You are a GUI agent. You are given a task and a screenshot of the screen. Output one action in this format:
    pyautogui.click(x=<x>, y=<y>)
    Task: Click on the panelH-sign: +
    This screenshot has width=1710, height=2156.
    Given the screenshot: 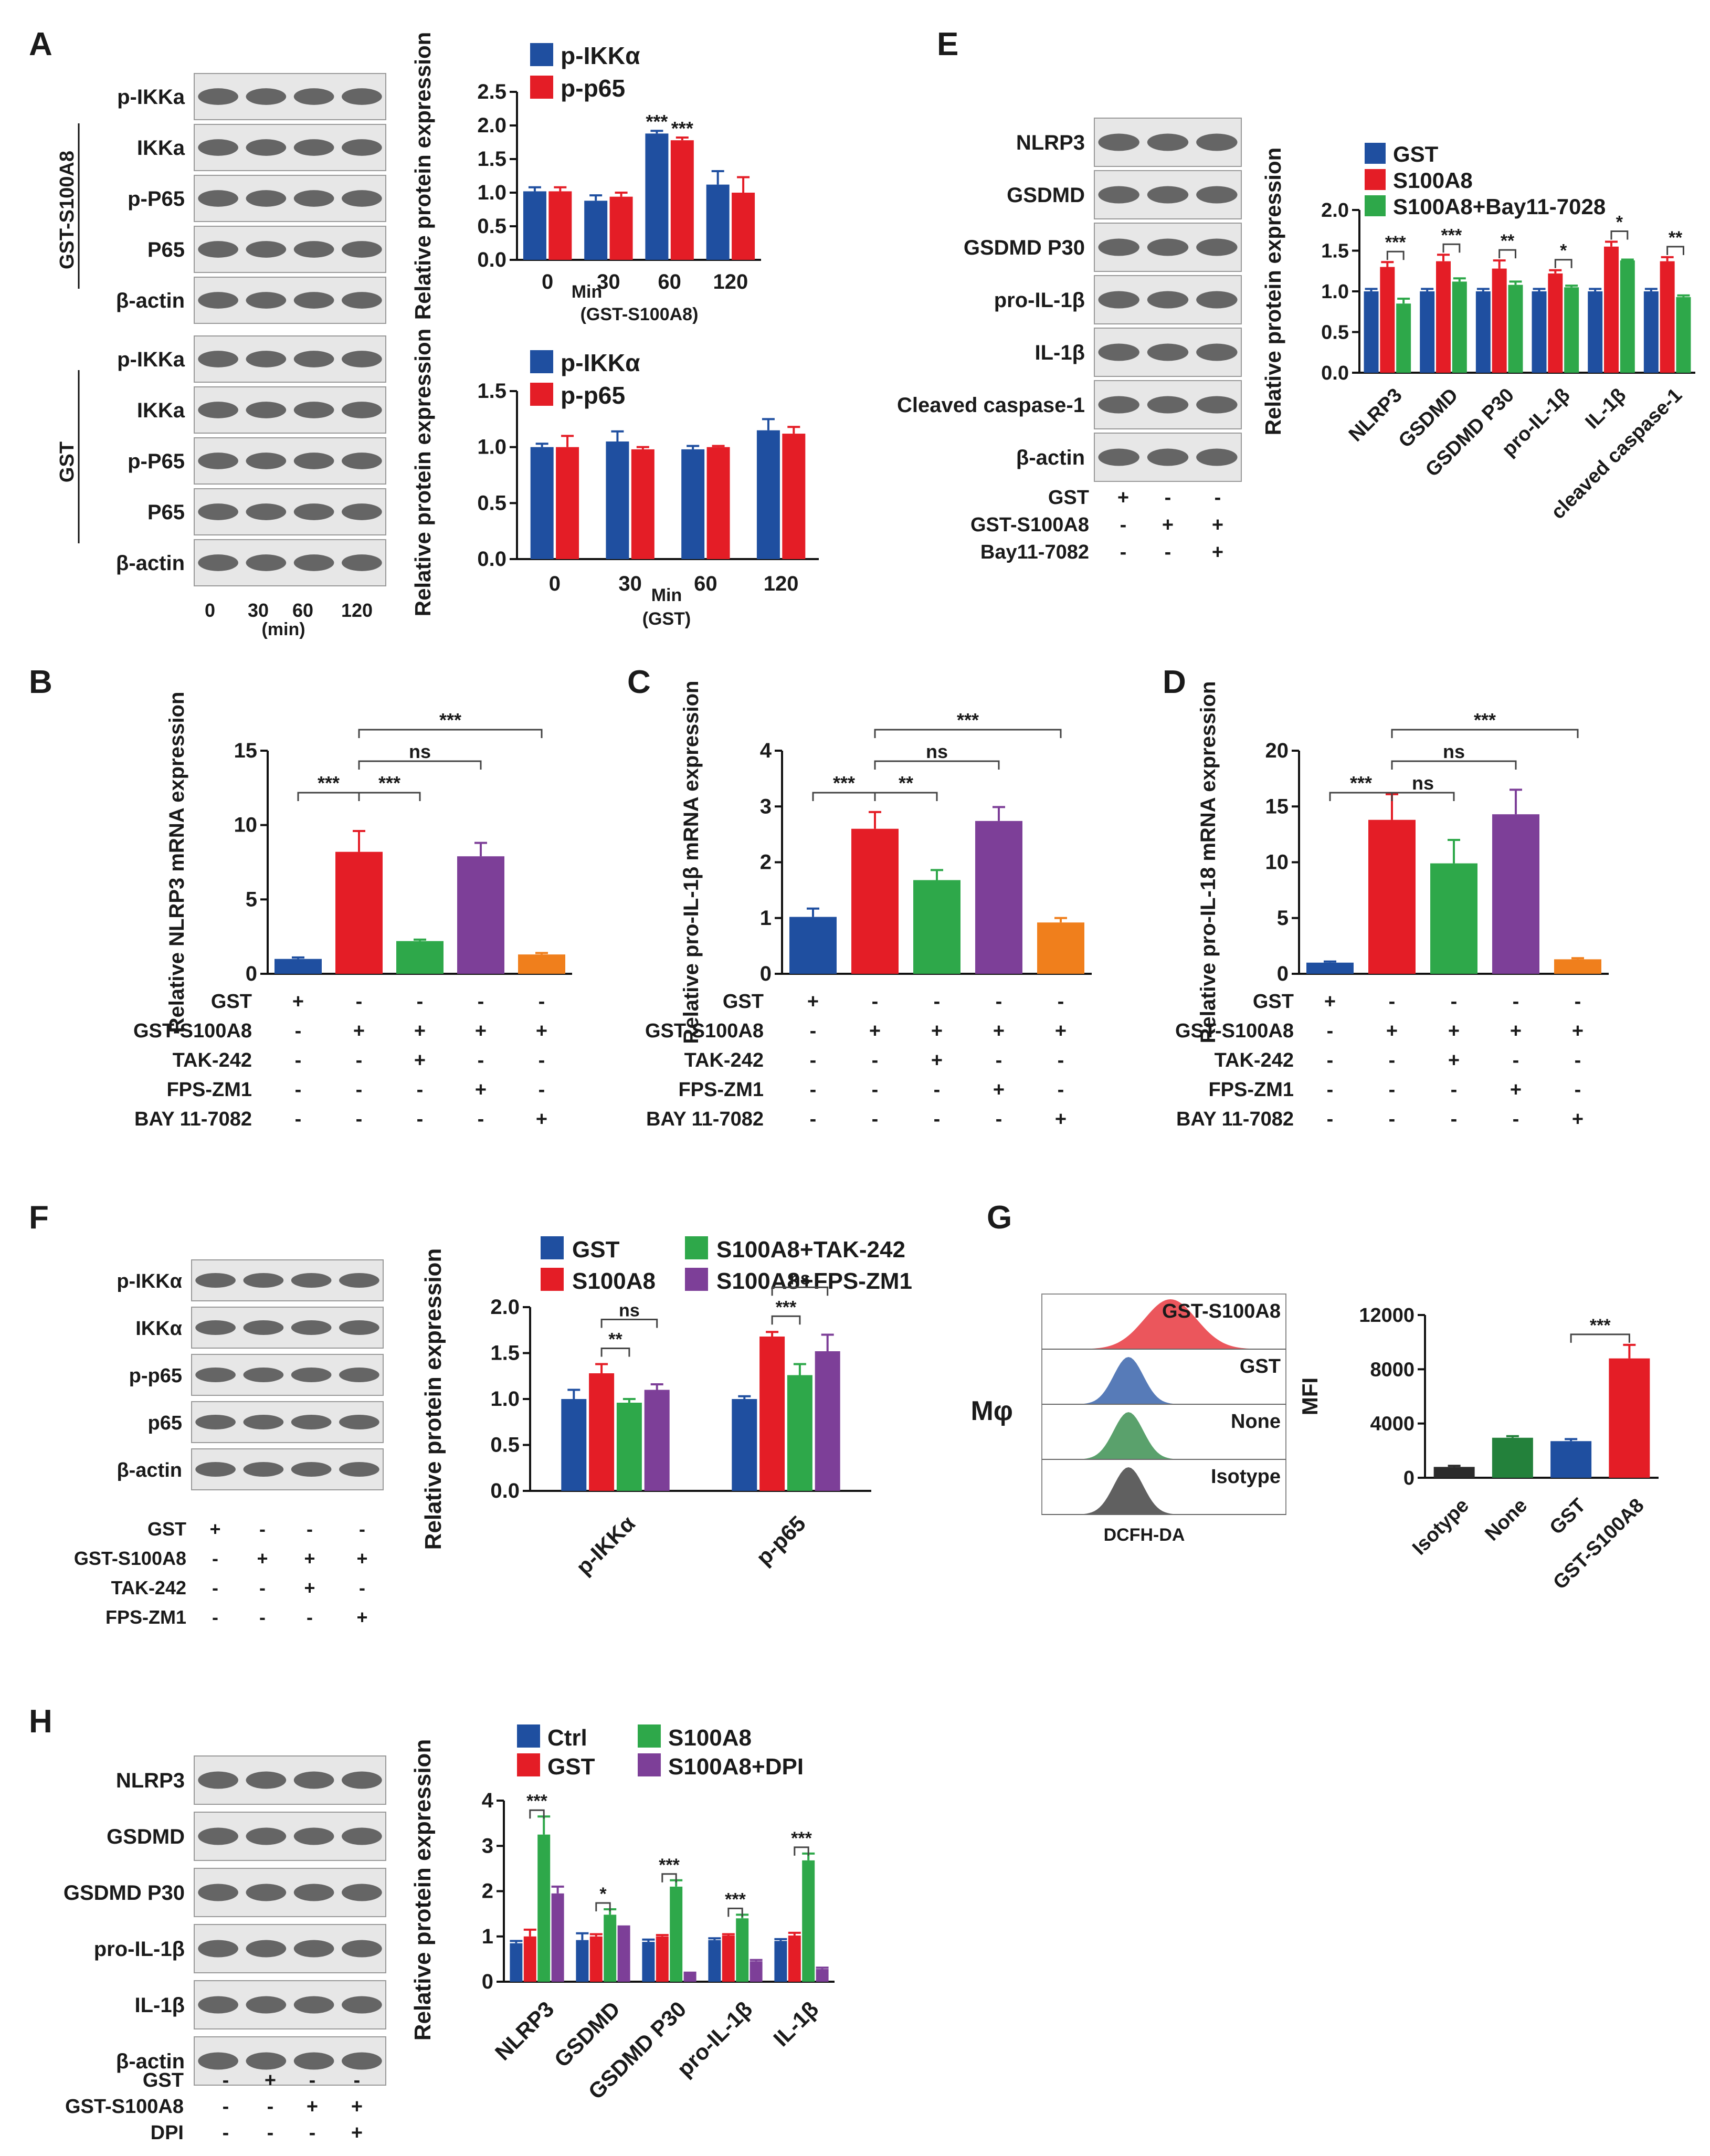 What is the action you would take?
    pyautogui.click(x=312, y=2107)
    